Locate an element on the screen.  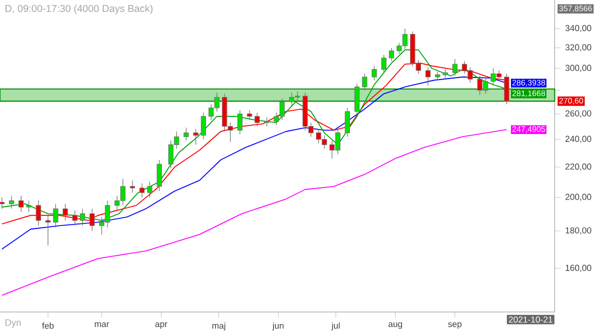
x-tick-label: aug is located at coordinates (395, 325).